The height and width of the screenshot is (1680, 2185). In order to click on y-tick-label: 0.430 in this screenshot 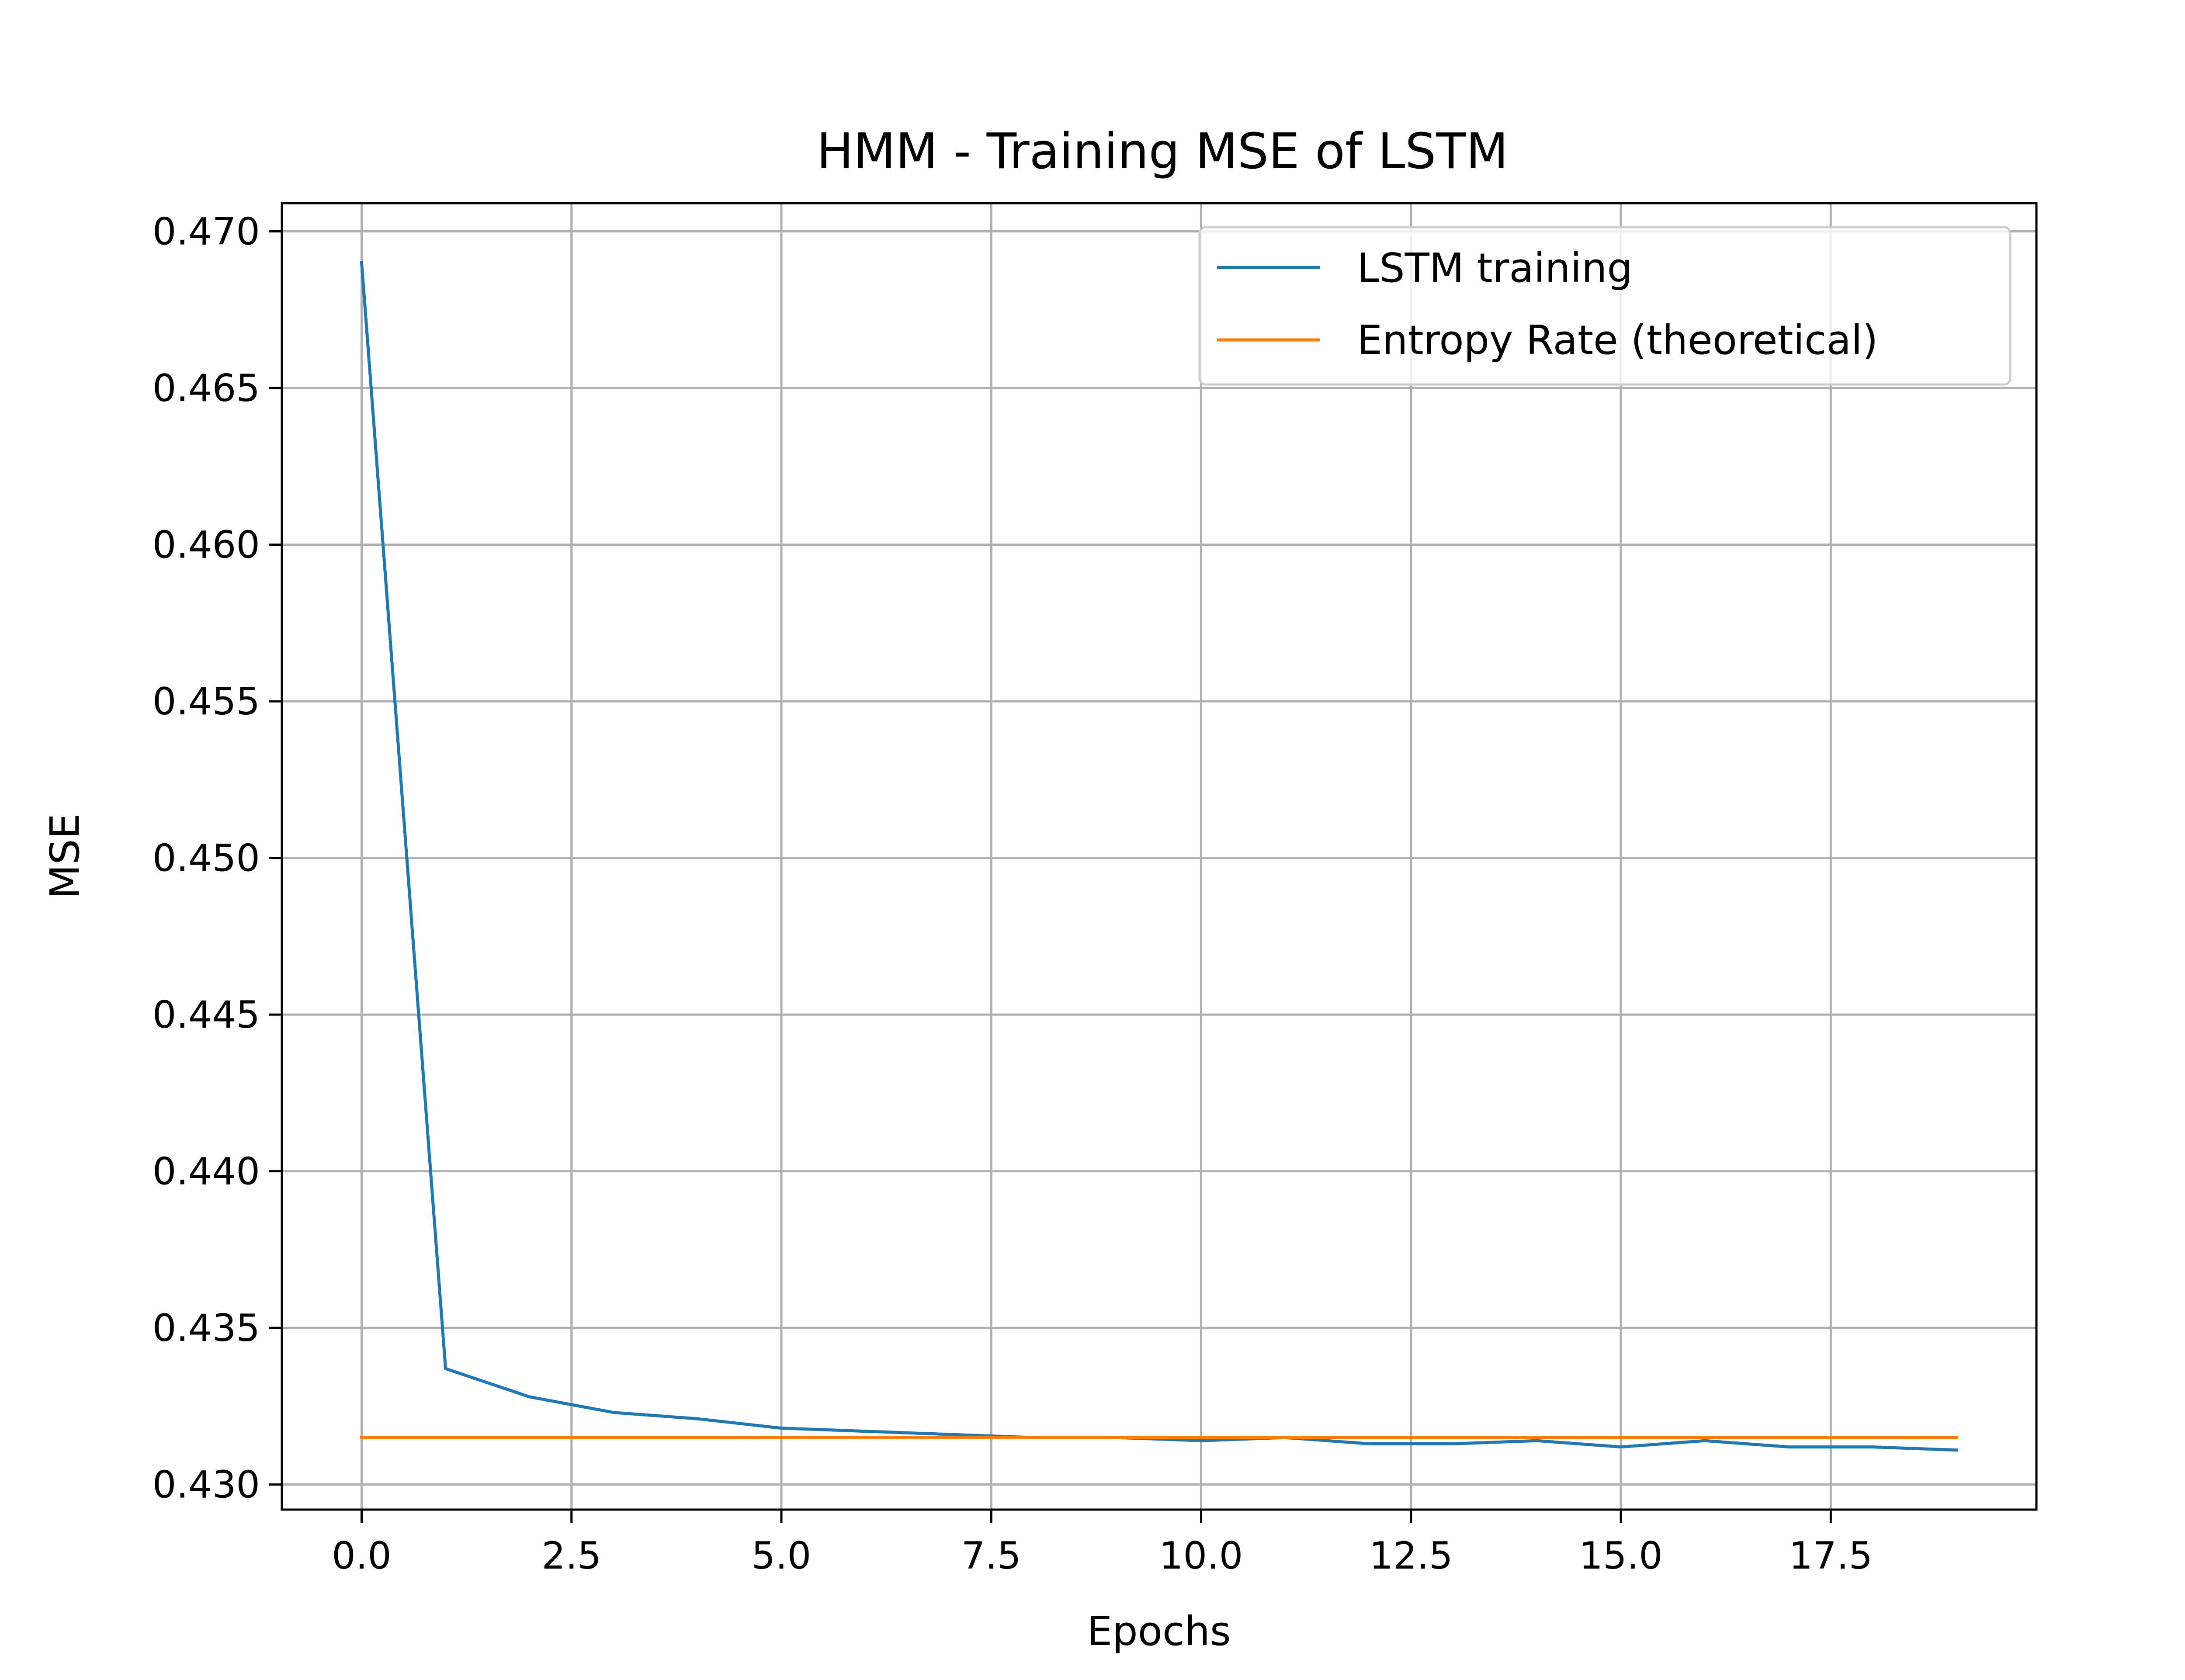, I will do `click(207, 1485)`.